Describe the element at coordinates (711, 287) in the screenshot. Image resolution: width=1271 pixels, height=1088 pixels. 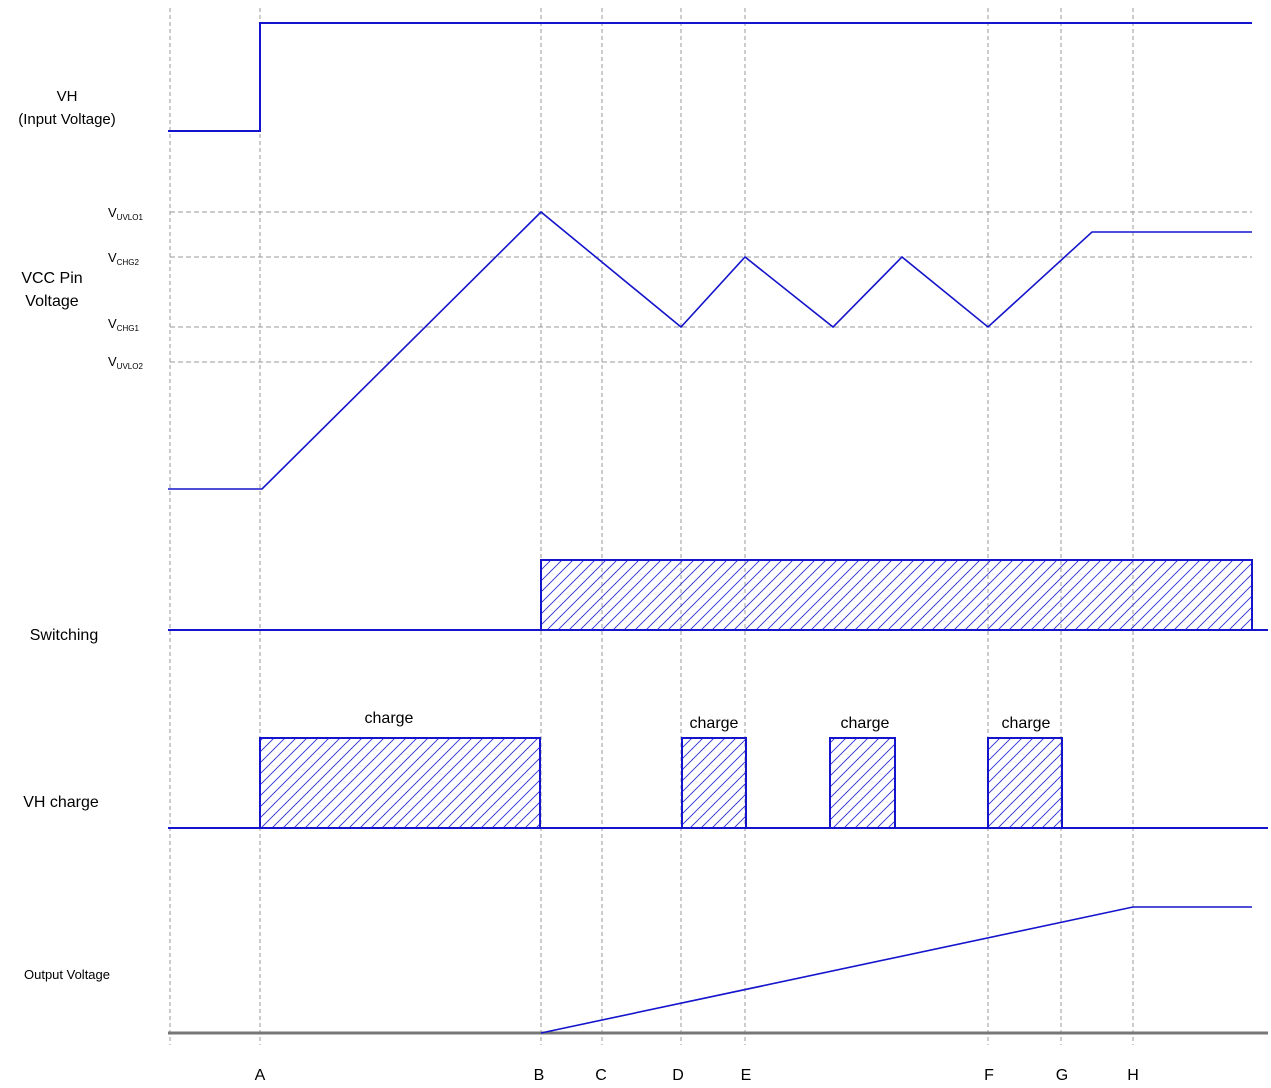
I see `level-guides` at that location.